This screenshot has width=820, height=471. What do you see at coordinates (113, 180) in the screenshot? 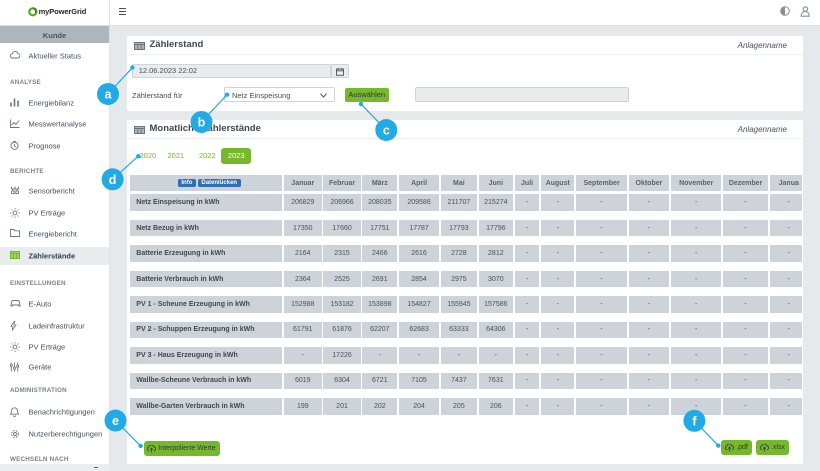
I see `svg-text: d` at bounding box center [113, 180].